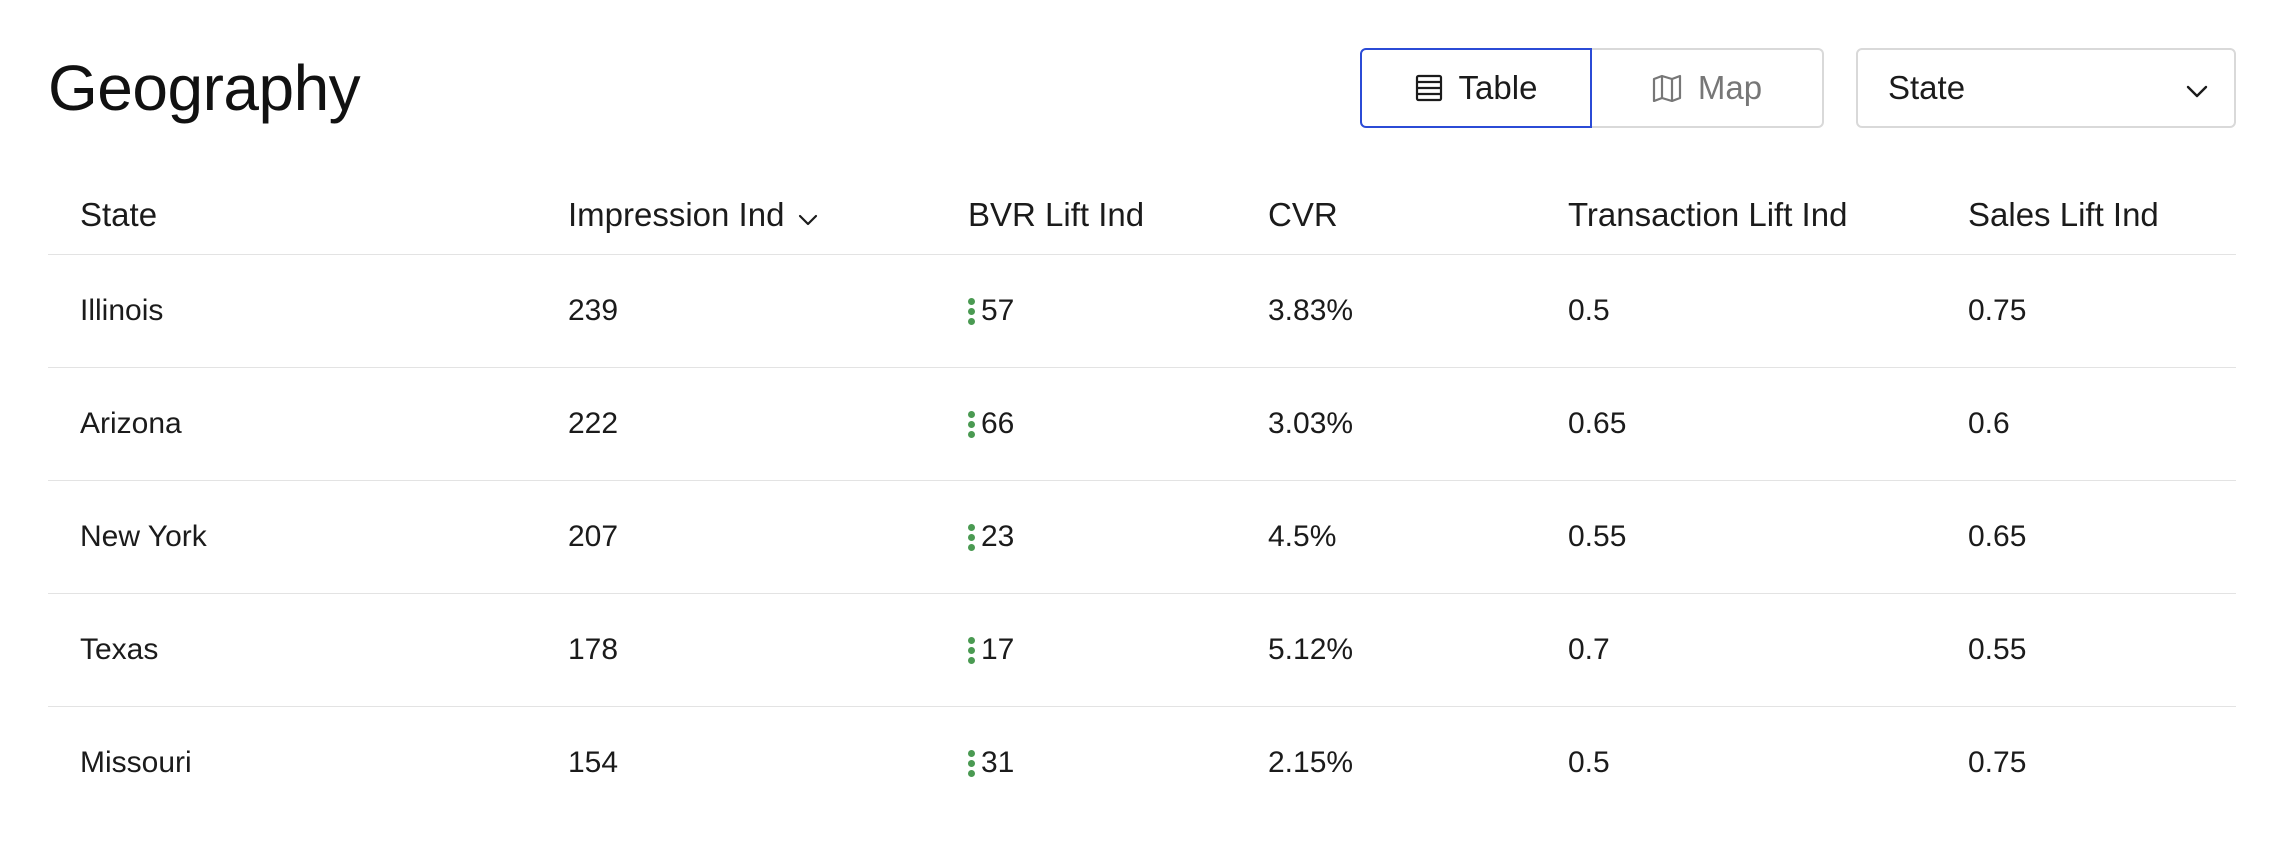 Image resolution: width=2284 pixels, height=864 pixels. What do you see at coordinates (676, 214) in the screenshot?
I see `column-header-label: Impression Ind` at bounding box center [676, 214].